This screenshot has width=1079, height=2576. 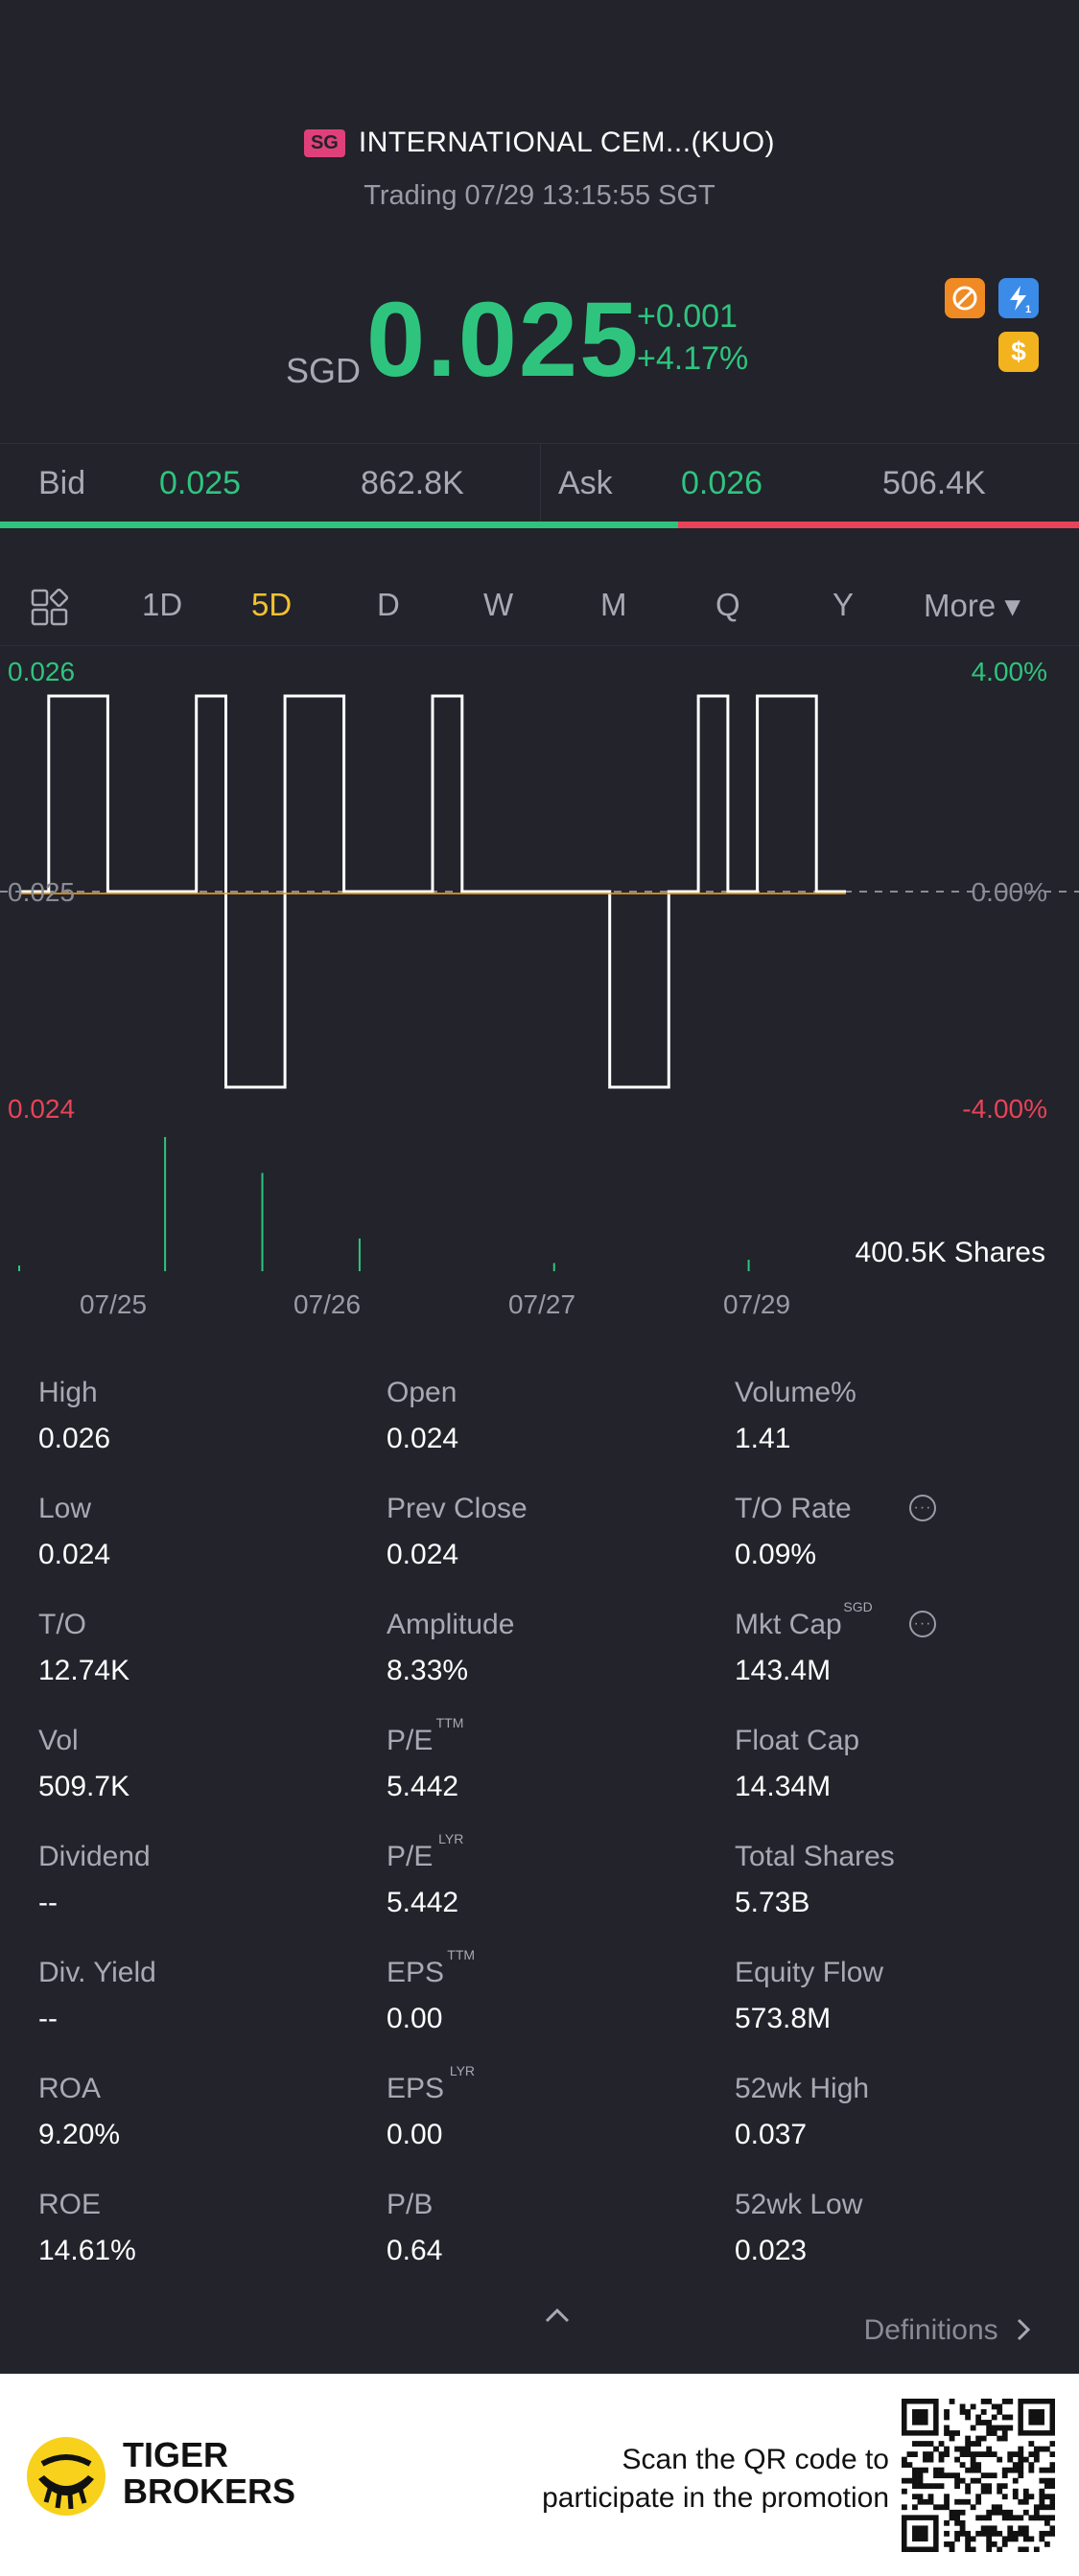 I want to click on stat-label: High, so click(x=68, y=1393).